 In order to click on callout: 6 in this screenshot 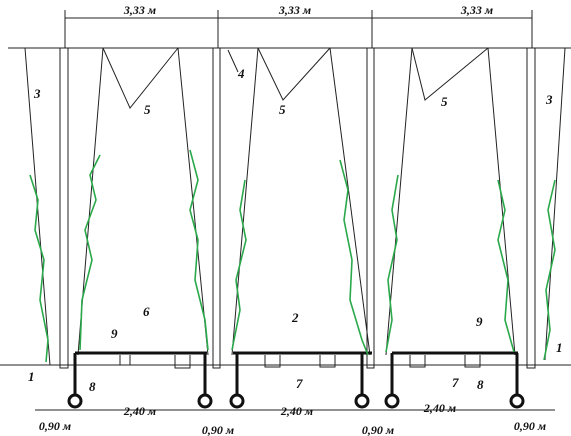, I will do `click(146, 311)`.